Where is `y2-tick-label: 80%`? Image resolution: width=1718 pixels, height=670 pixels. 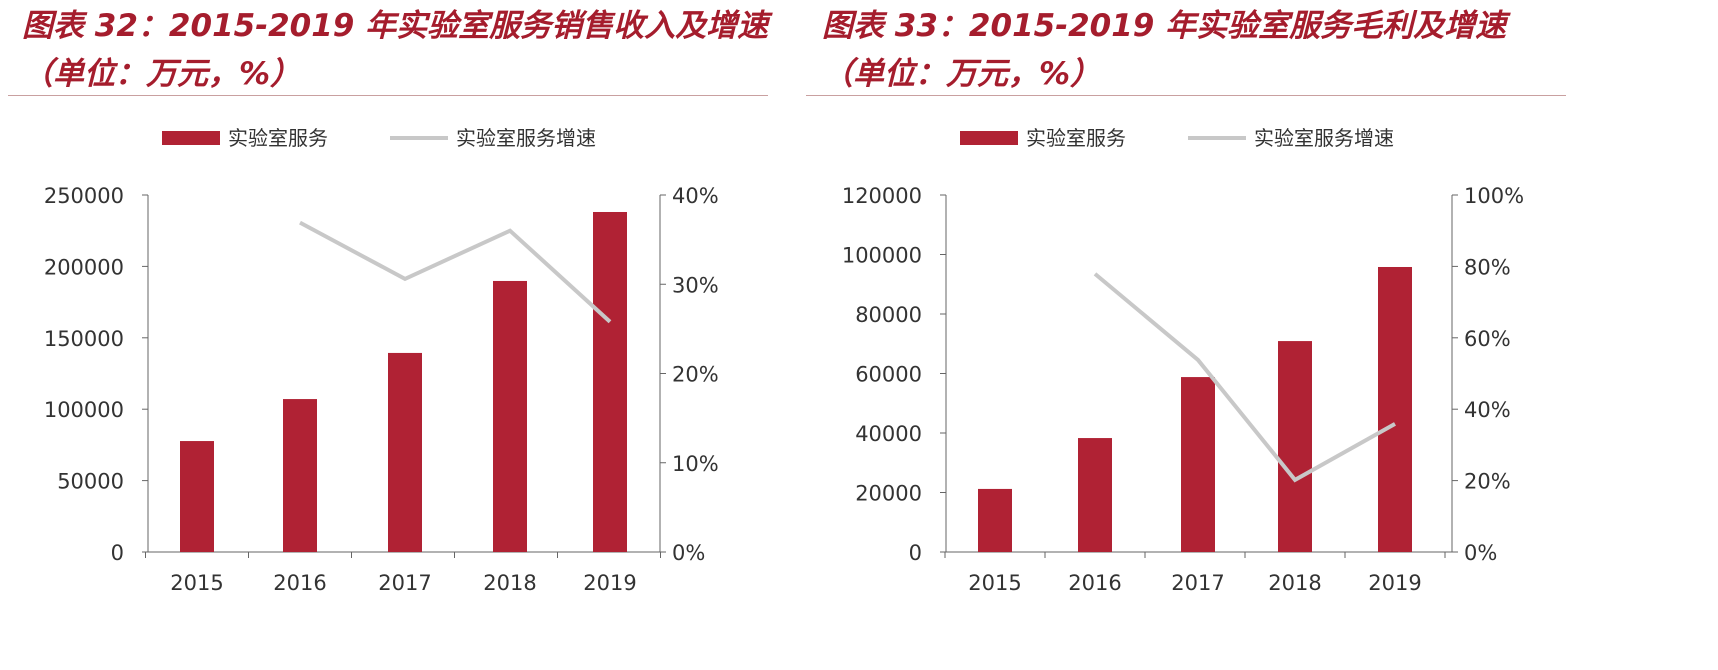 y2-tick-label: 80% is located at coordinates (1487, 267).